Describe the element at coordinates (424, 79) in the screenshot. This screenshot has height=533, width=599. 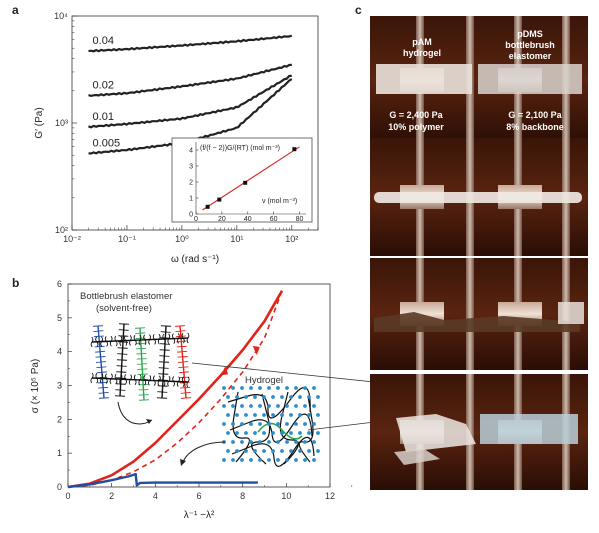
I see `hydrogel-sample` at that location.